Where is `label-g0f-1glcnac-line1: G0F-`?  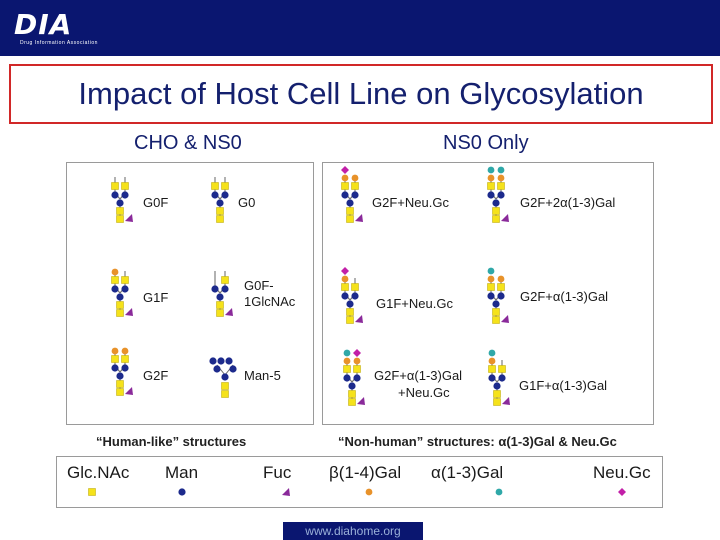
label-g0f-1glcnac-line1: G0F- is located at coordinates (259, 285).